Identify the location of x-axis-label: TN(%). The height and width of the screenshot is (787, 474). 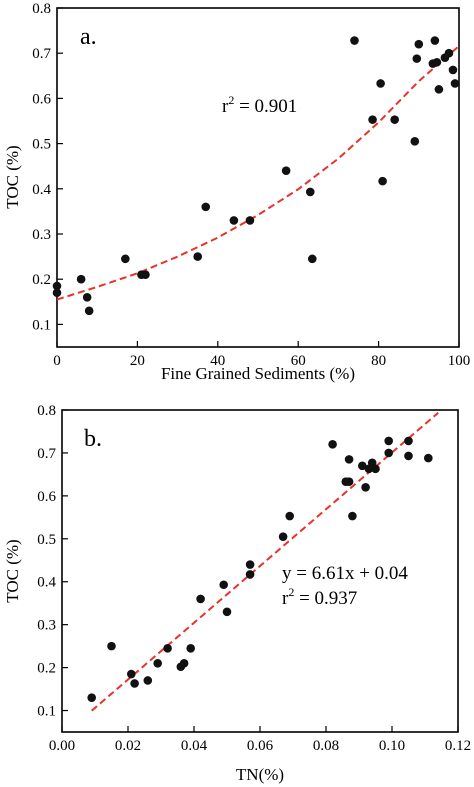
(260, 774).